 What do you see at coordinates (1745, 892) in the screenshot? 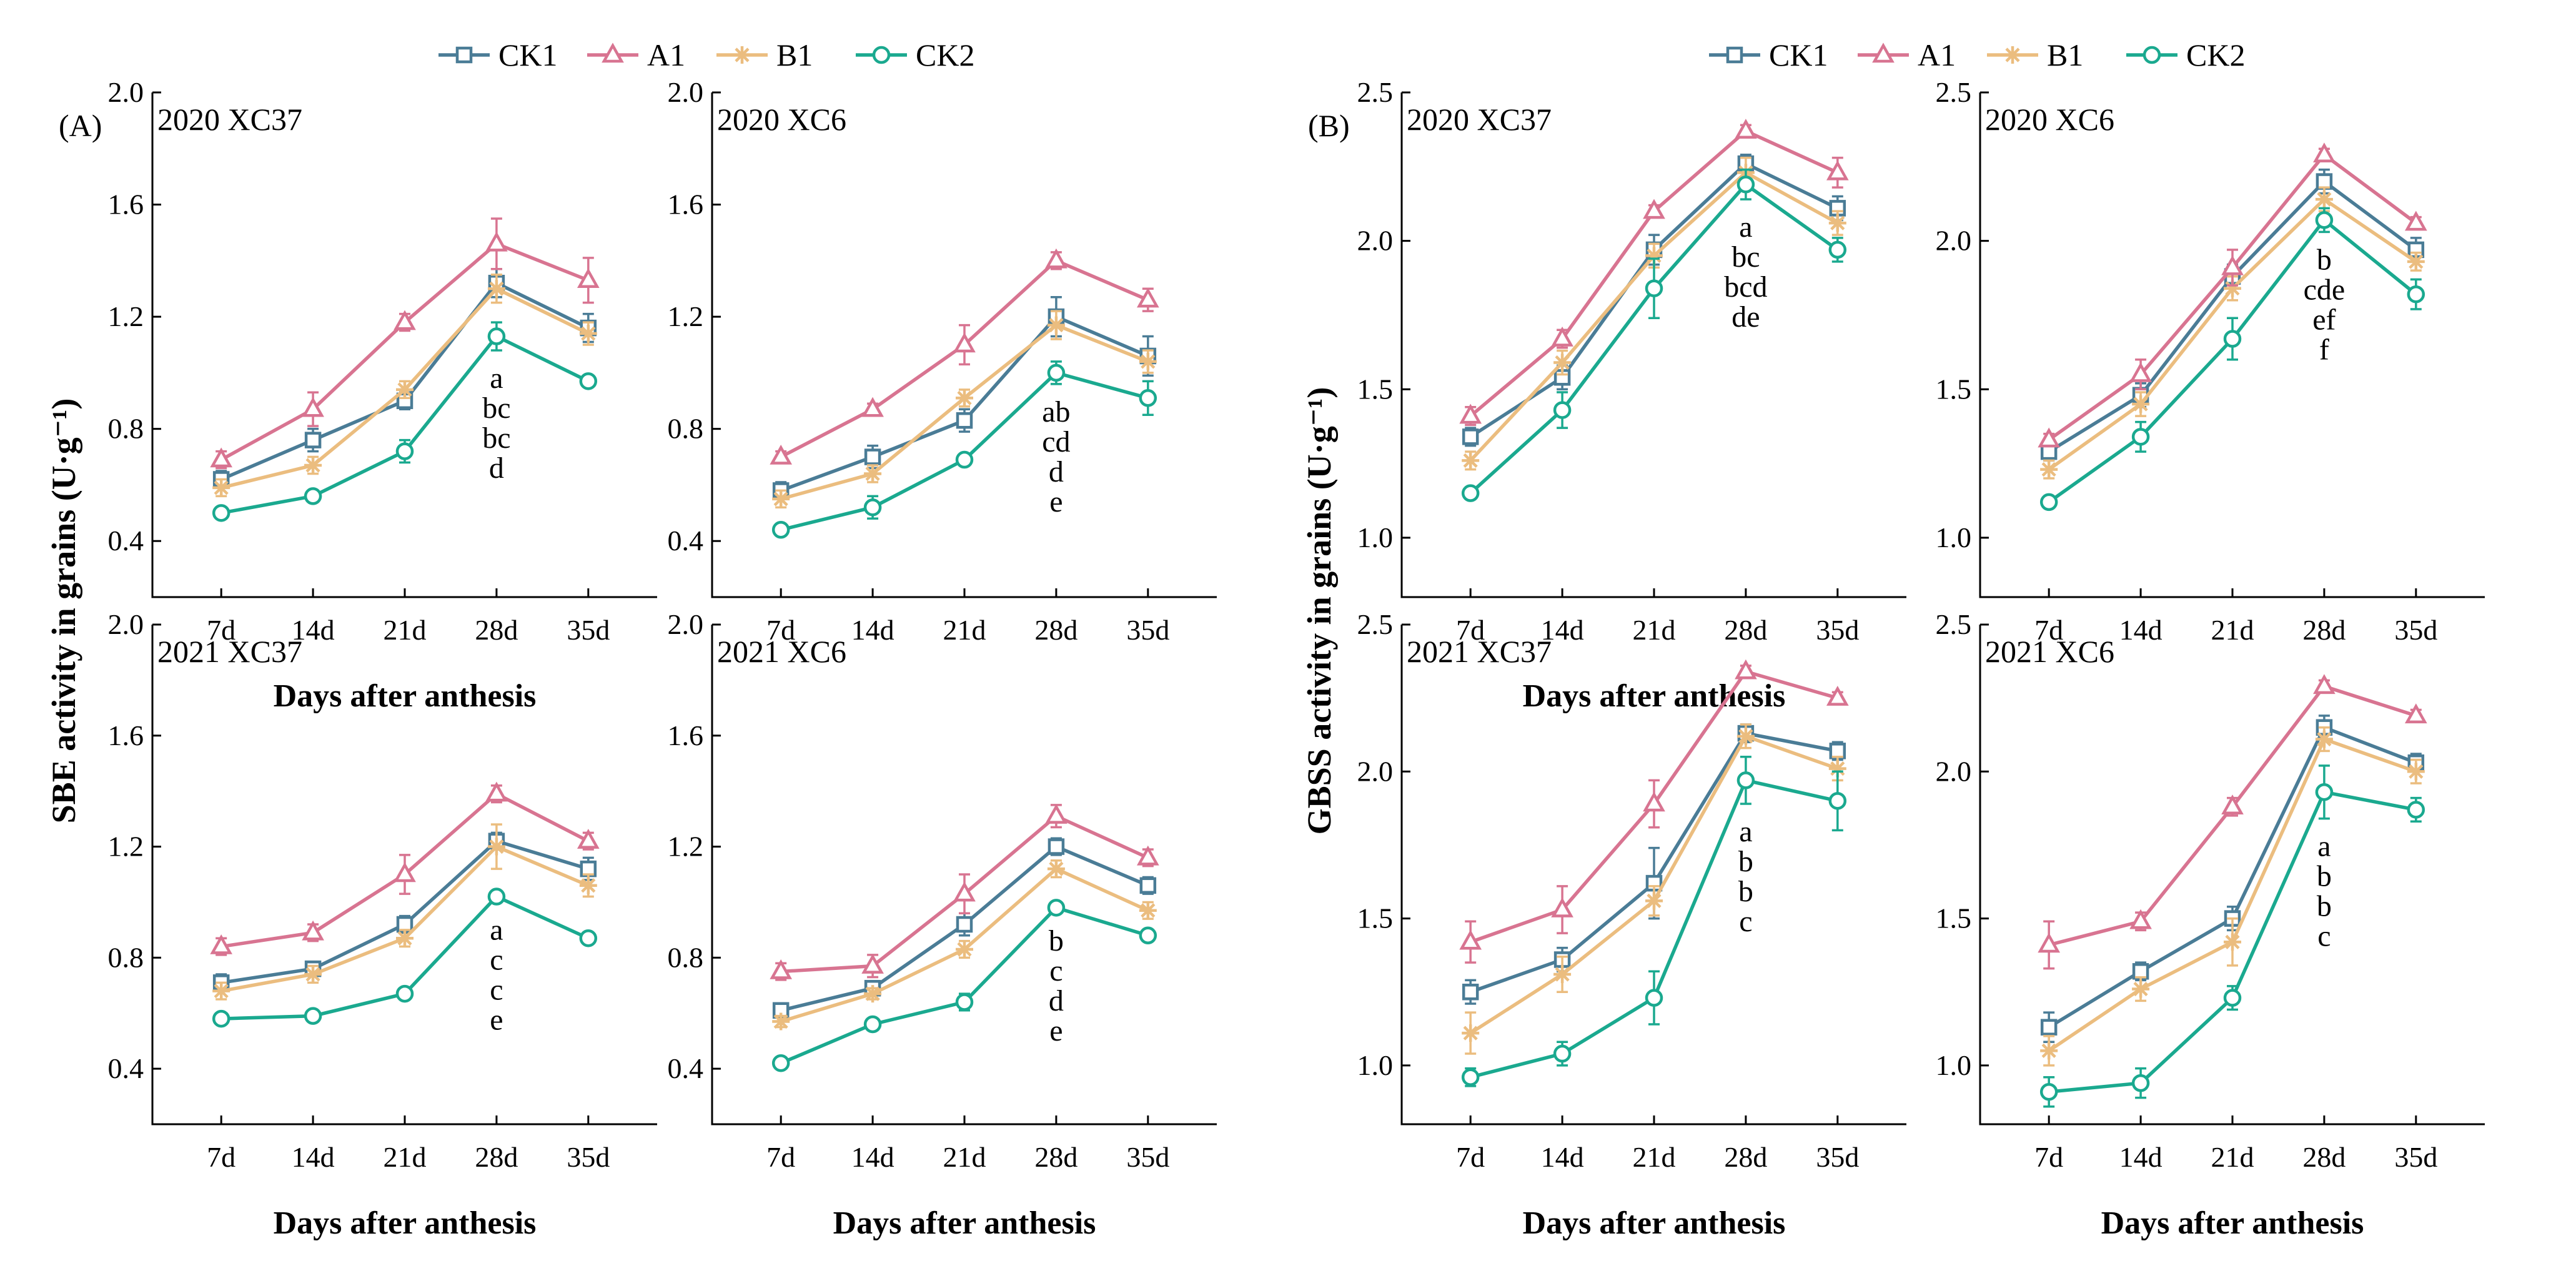
I see `significance-letter: b` at bounding box center [1745, 892].